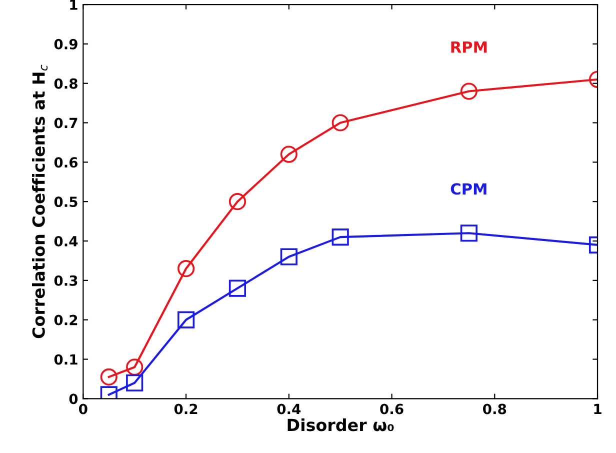 The height and width of the screenshot is (453, 616). What do you see at coordinates (73, 399) in the screenshot?
I see `y-tick-label: 0` at bounding box center [73, 399].